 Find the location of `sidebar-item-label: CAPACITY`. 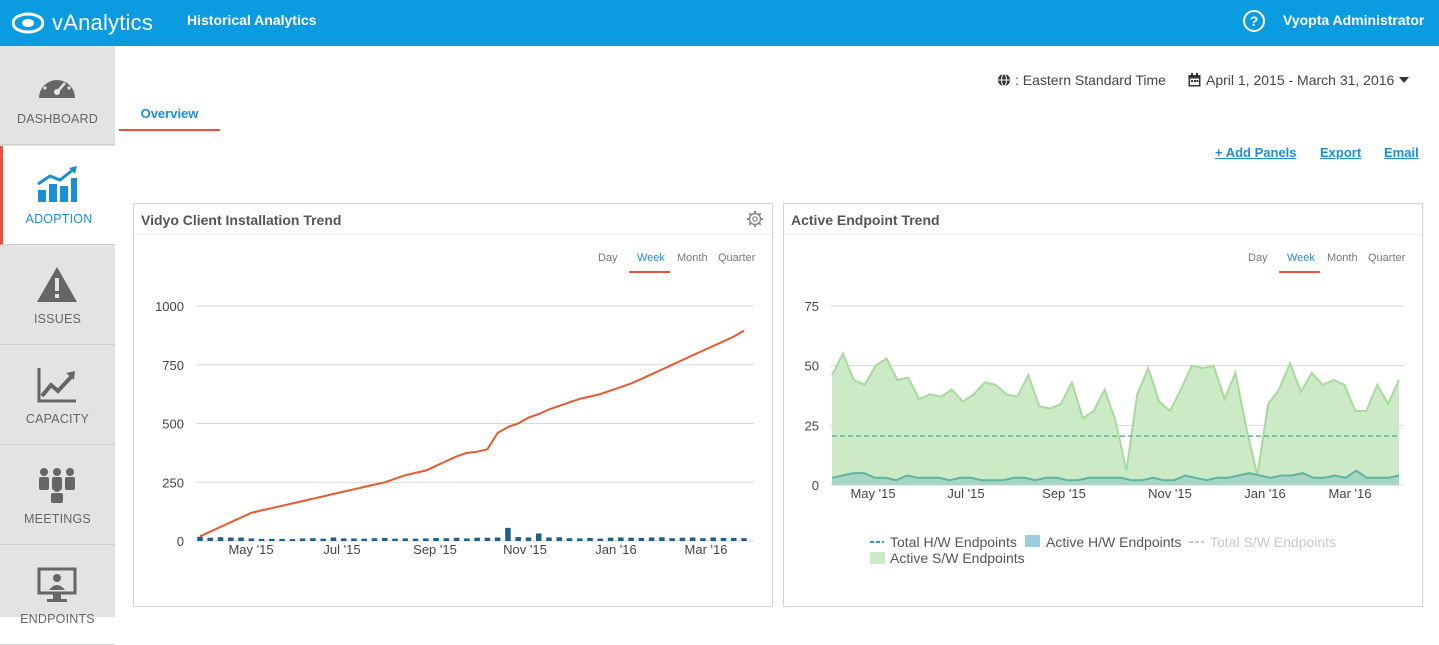

sidebar-item-label: CAPACITY is located at coordinates (57, 419).